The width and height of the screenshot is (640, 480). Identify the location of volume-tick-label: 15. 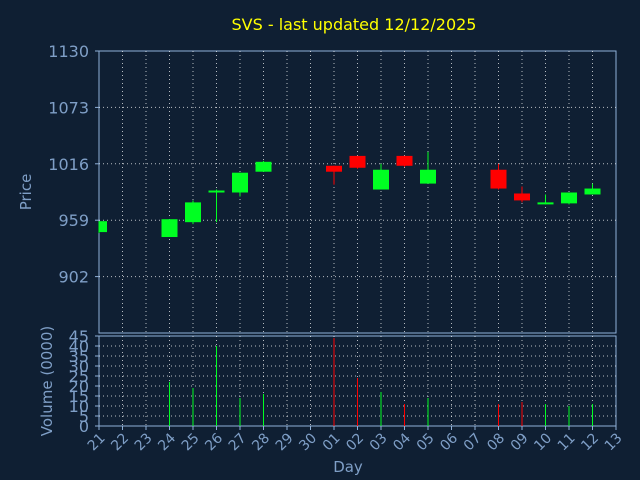
(79, 396).